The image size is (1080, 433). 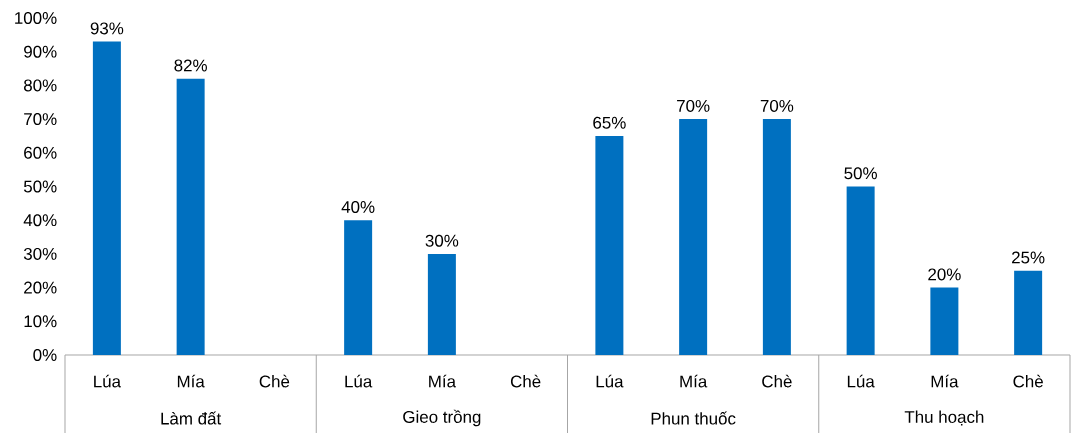 What do you see at coordinates (693, 418) in the screenshot?
I see `text: Phun thuốc` at bounding box center [693, 418].